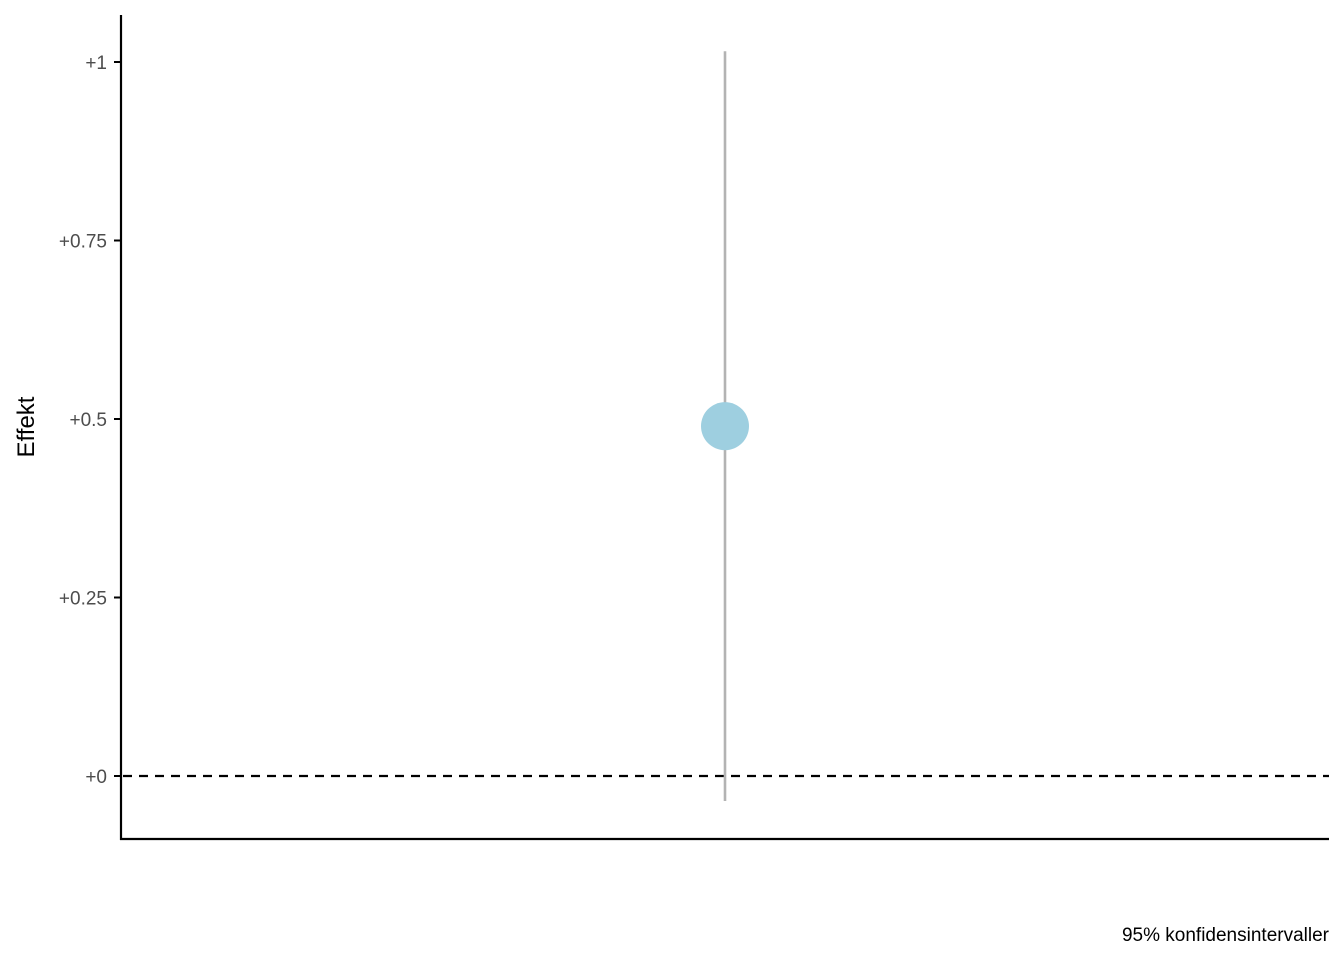  Describe the element at coordinates (1226, 935) in the screenshot. I see `chart-caption: 95% konfidensintervaller` at that location.